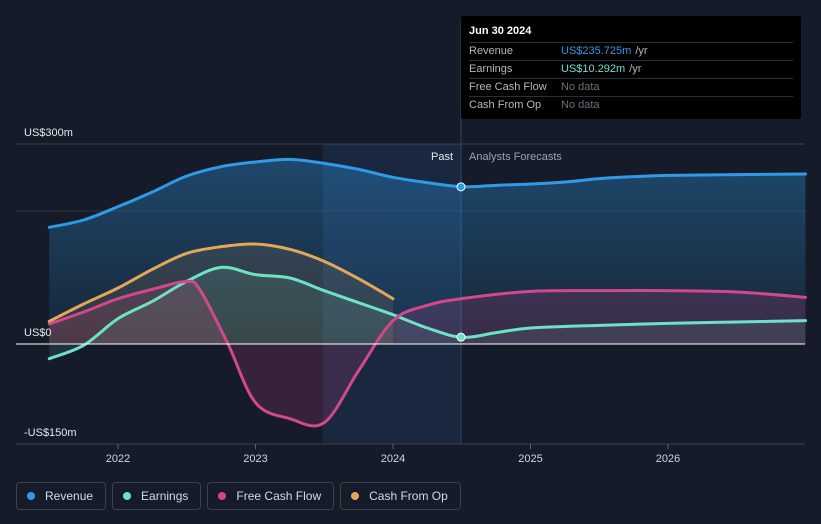  I want to click on legend-label: Free Cash Flow, so click(279, 496).